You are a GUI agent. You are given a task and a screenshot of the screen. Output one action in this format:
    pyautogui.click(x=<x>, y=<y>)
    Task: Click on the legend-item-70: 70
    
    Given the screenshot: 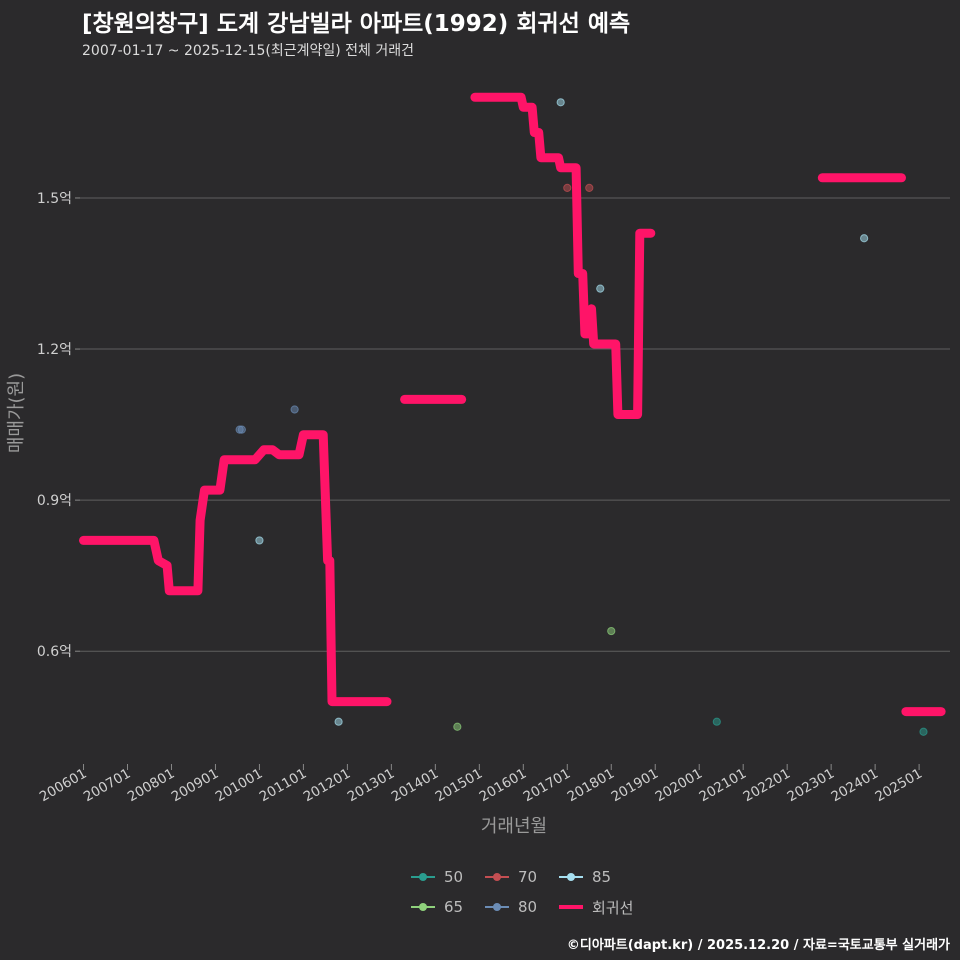 What is the action you would take?
    pyautogui.click(x=521, y=877)
    